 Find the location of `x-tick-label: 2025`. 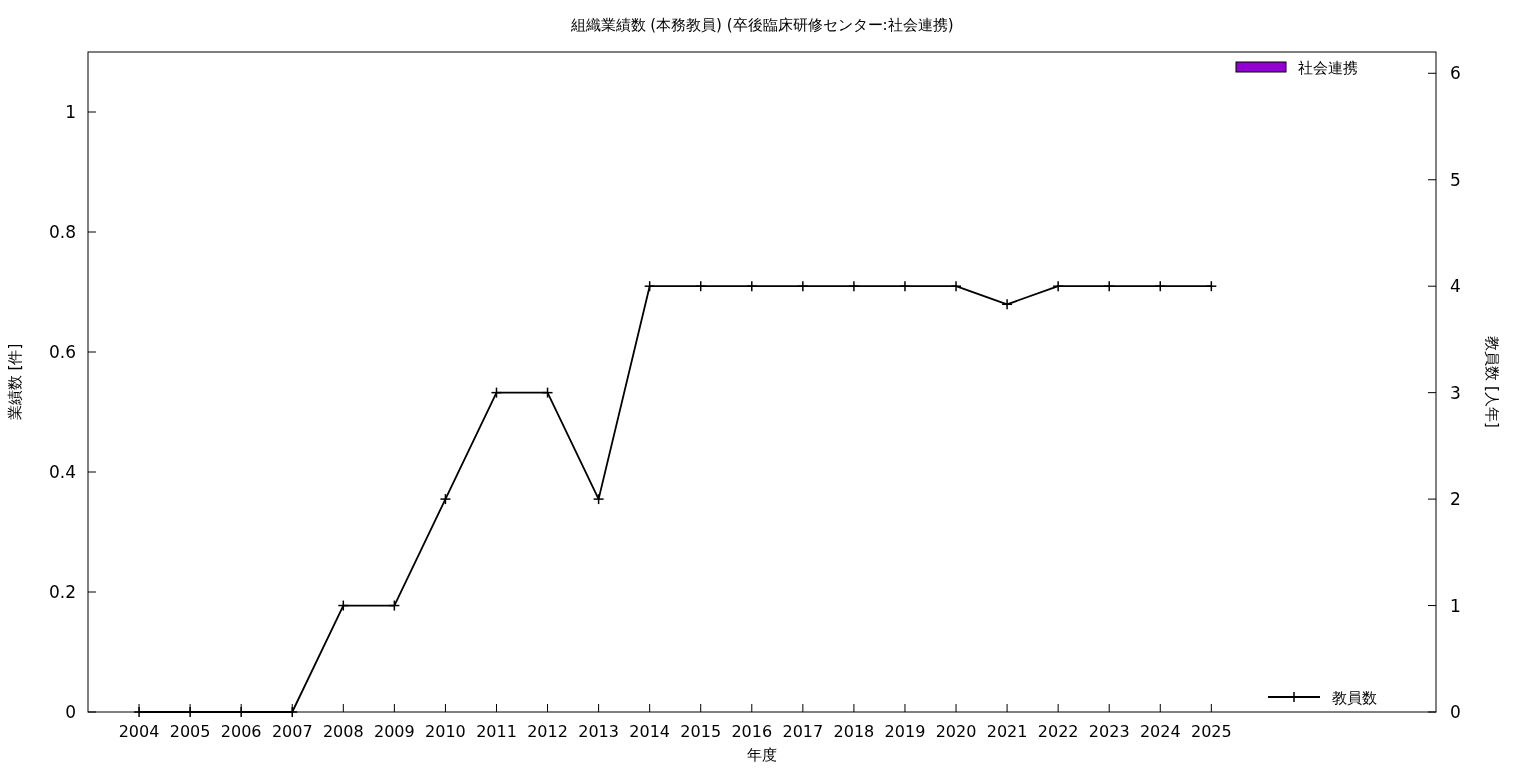

x-tick-label: 2025 is located at coordinates (1211, 731).